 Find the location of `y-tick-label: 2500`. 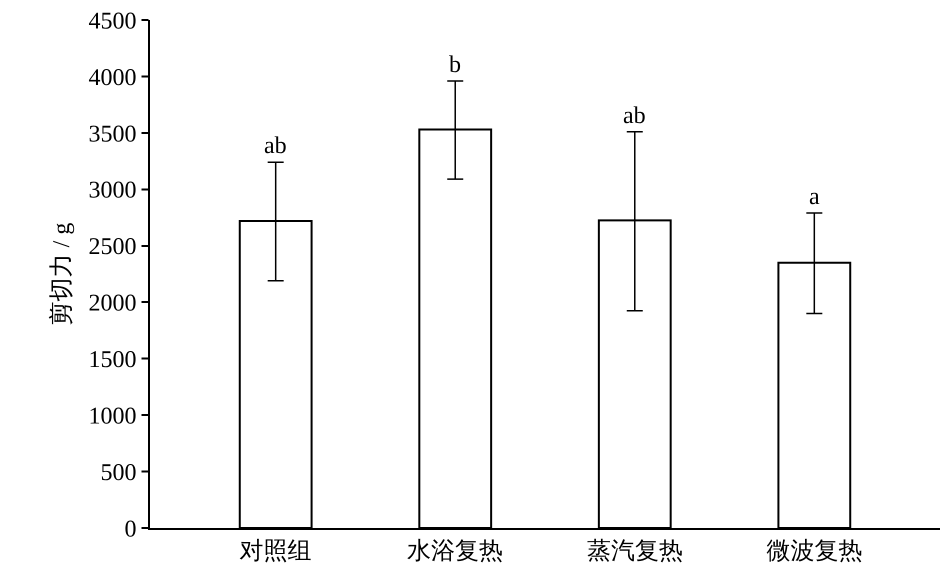

y-tick-label: 2500 is located at coordinates (112, 247).